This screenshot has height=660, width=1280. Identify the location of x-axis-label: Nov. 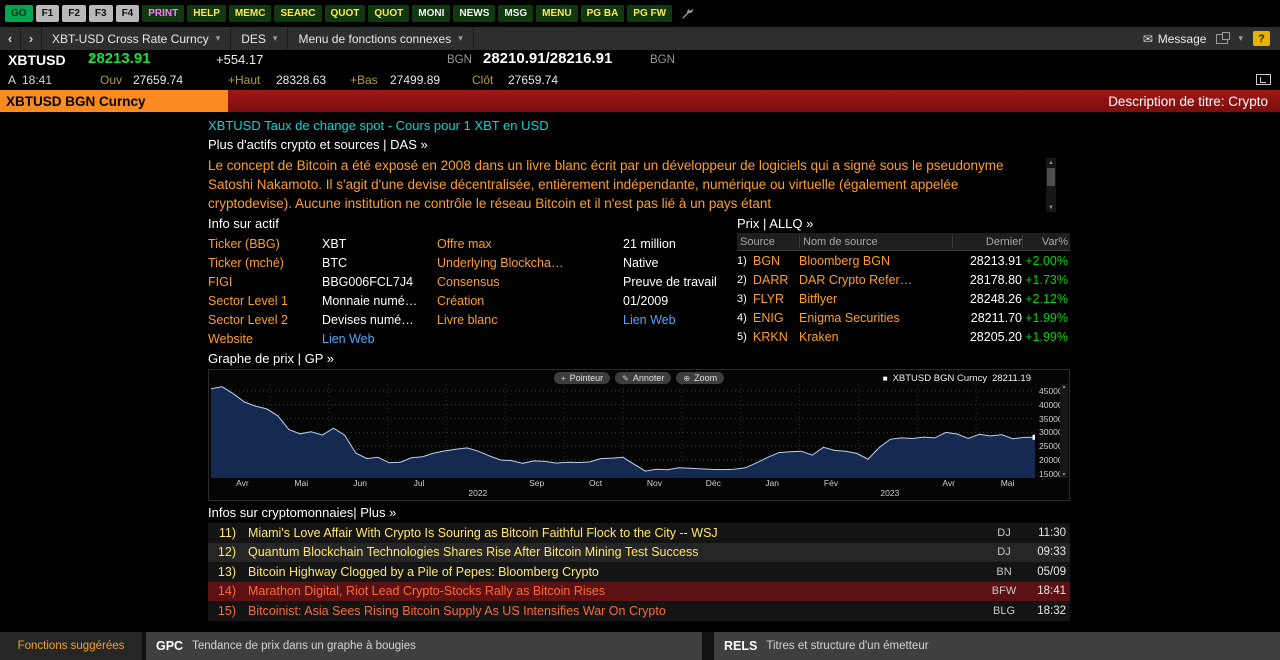
(654, 483).